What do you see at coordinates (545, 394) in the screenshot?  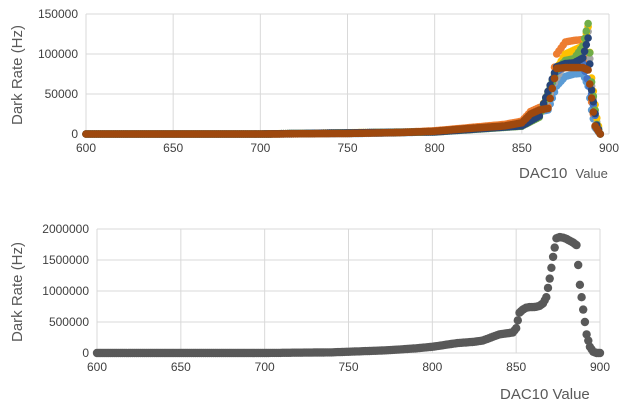 I see `chart-bottom-x-axis-title: DAC10 Value` at bounding box center [545, 394].